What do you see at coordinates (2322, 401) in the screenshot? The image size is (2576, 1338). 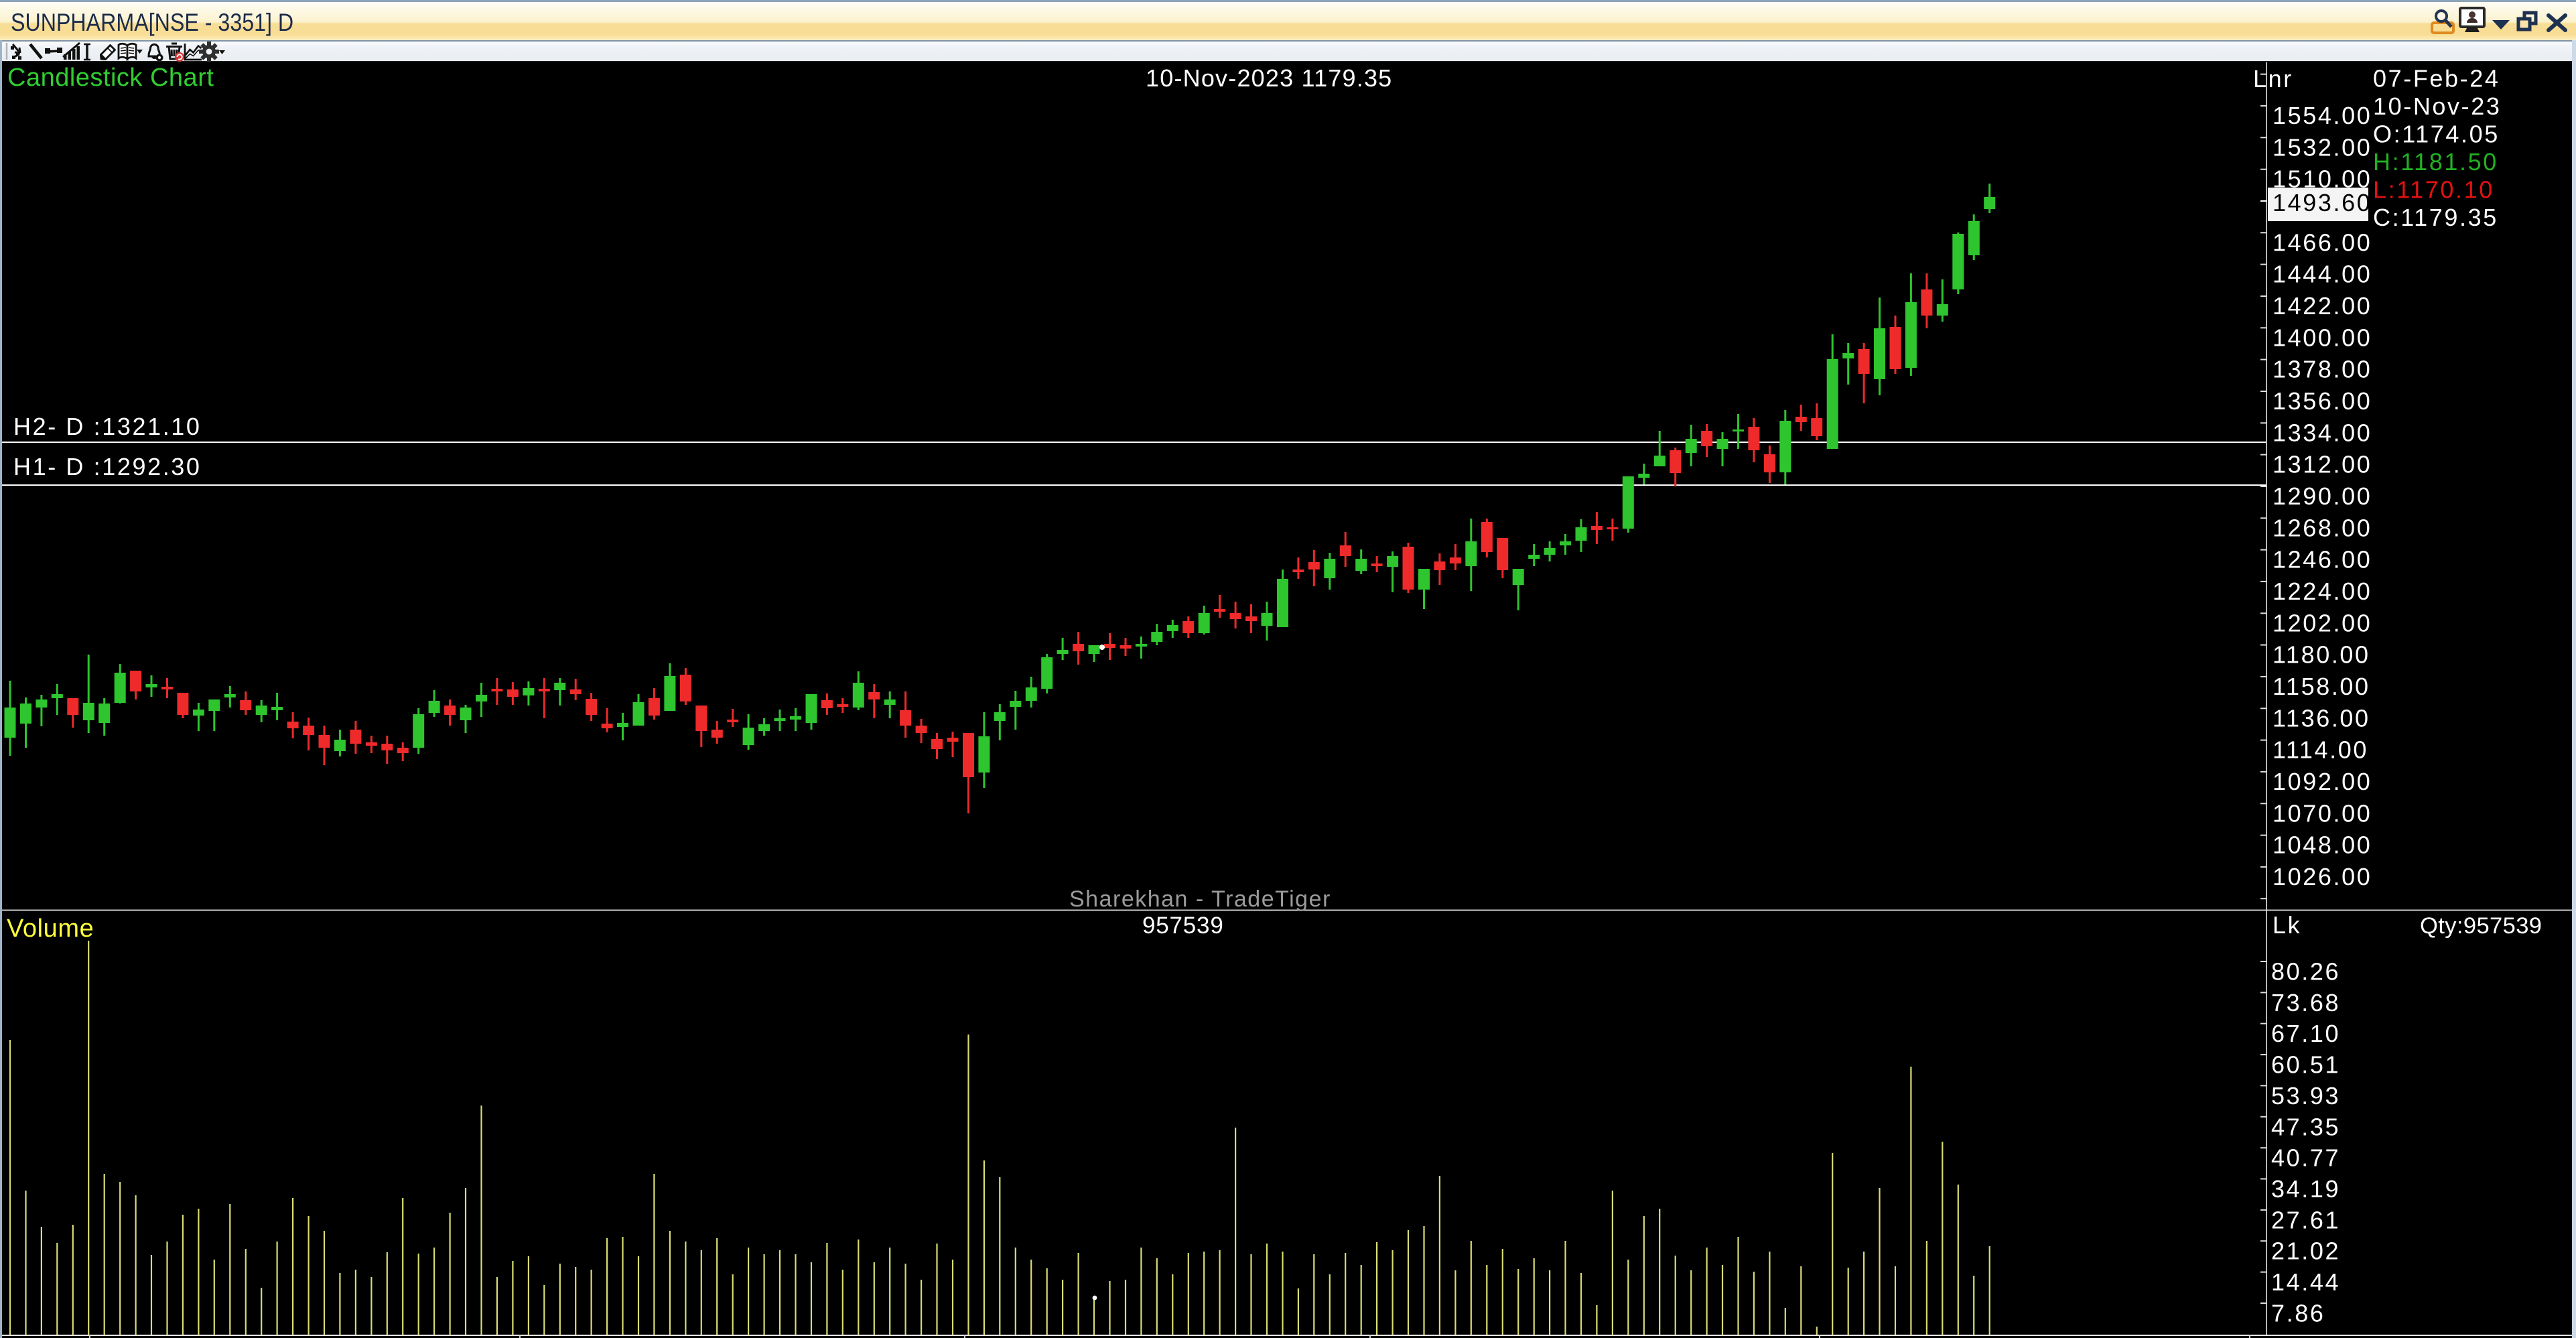 I see `svg-text: 1356.00` at bounding box center [2322, 401].